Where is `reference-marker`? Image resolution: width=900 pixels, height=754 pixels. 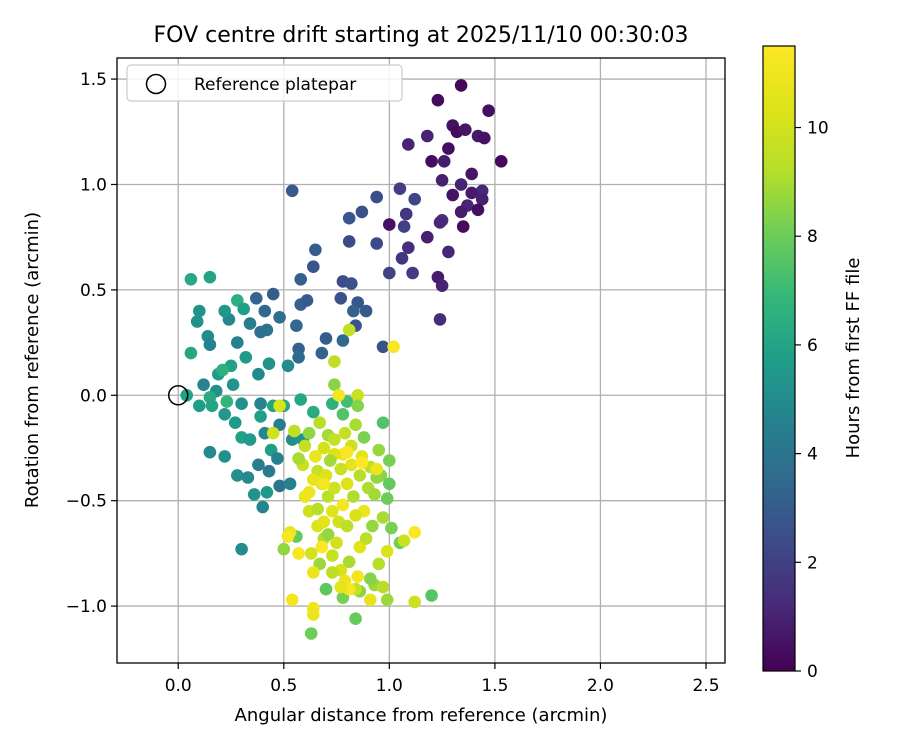 reference-marker is located at coordinates (178, 395).